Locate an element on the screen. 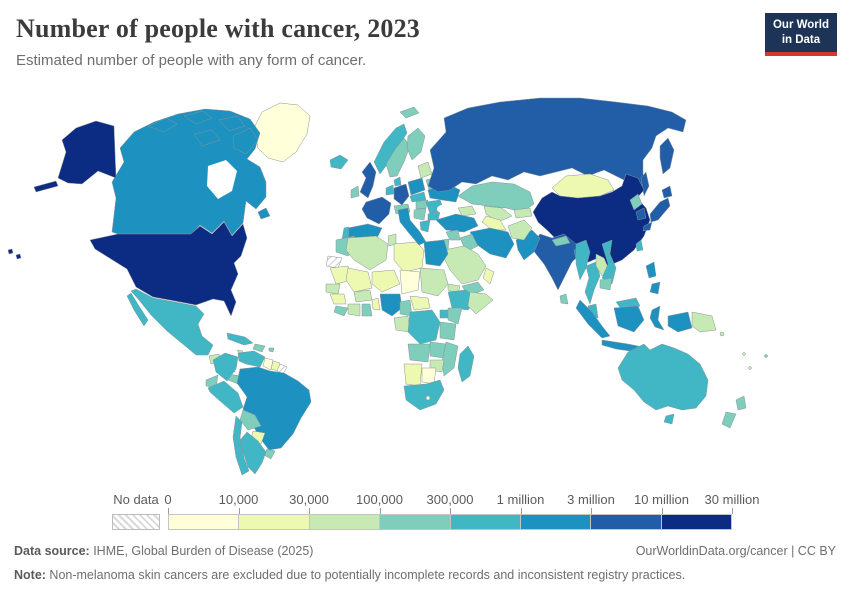 The height and width of the screenshot is (600, 850). country-japan-honshu is located at coordinates (660, 210).